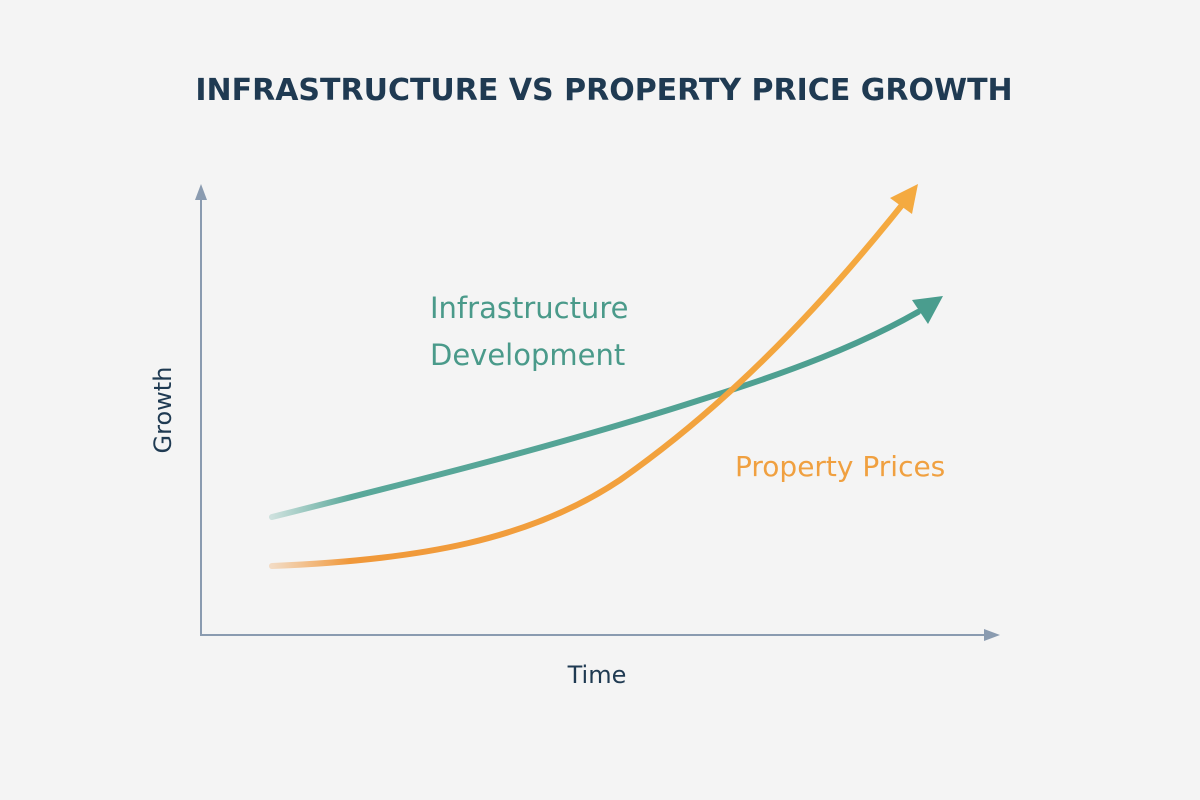 The image size is (1200, 800). What do you see at coordinates (597, 675) in the screenshot?
I see `x-axis-label: Time` at bounding box center [597, 675].